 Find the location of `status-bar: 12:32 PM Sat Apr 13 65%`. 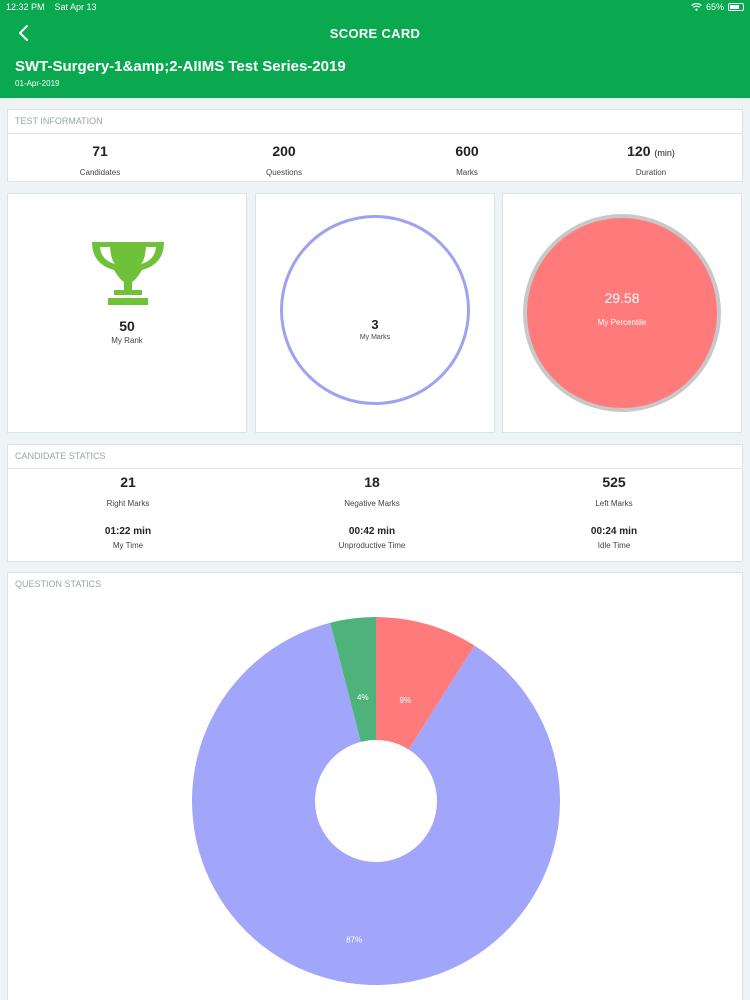

status-bar: 12:32 PM Sat Apr 13 65% is located at coordinates (375, 7).